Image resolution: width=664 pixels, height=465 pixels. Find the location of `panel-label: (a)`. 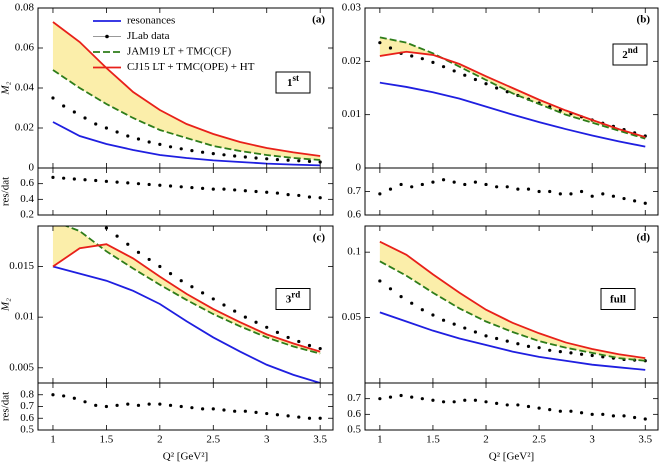

panel-label: (a) is located at coordinates (318, 20).